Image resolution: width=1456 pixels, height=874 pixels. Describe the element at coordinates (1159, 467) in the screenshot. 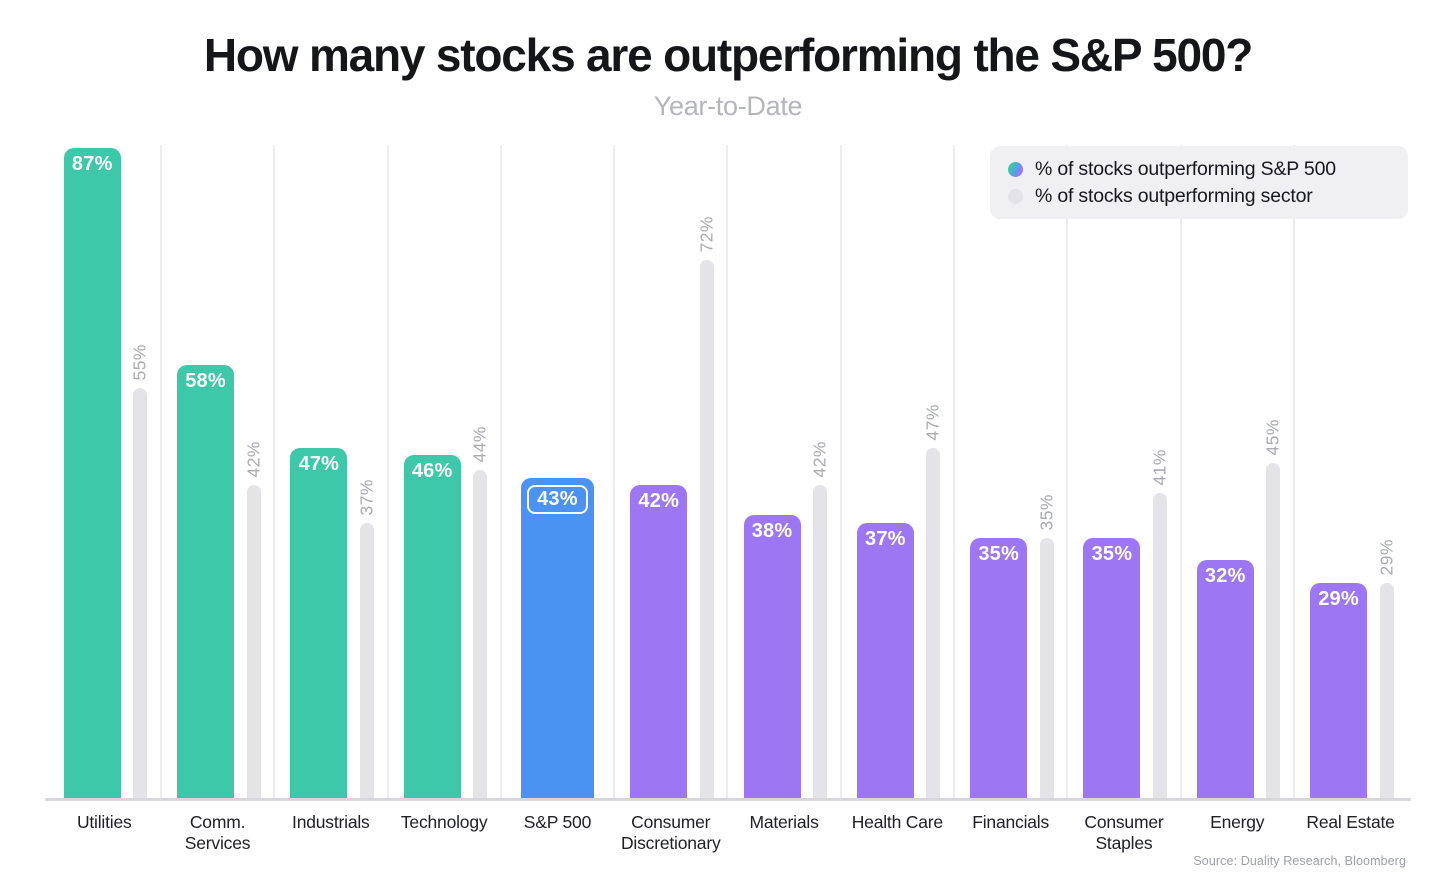

I see `sector-value-label: 41%` at that location.